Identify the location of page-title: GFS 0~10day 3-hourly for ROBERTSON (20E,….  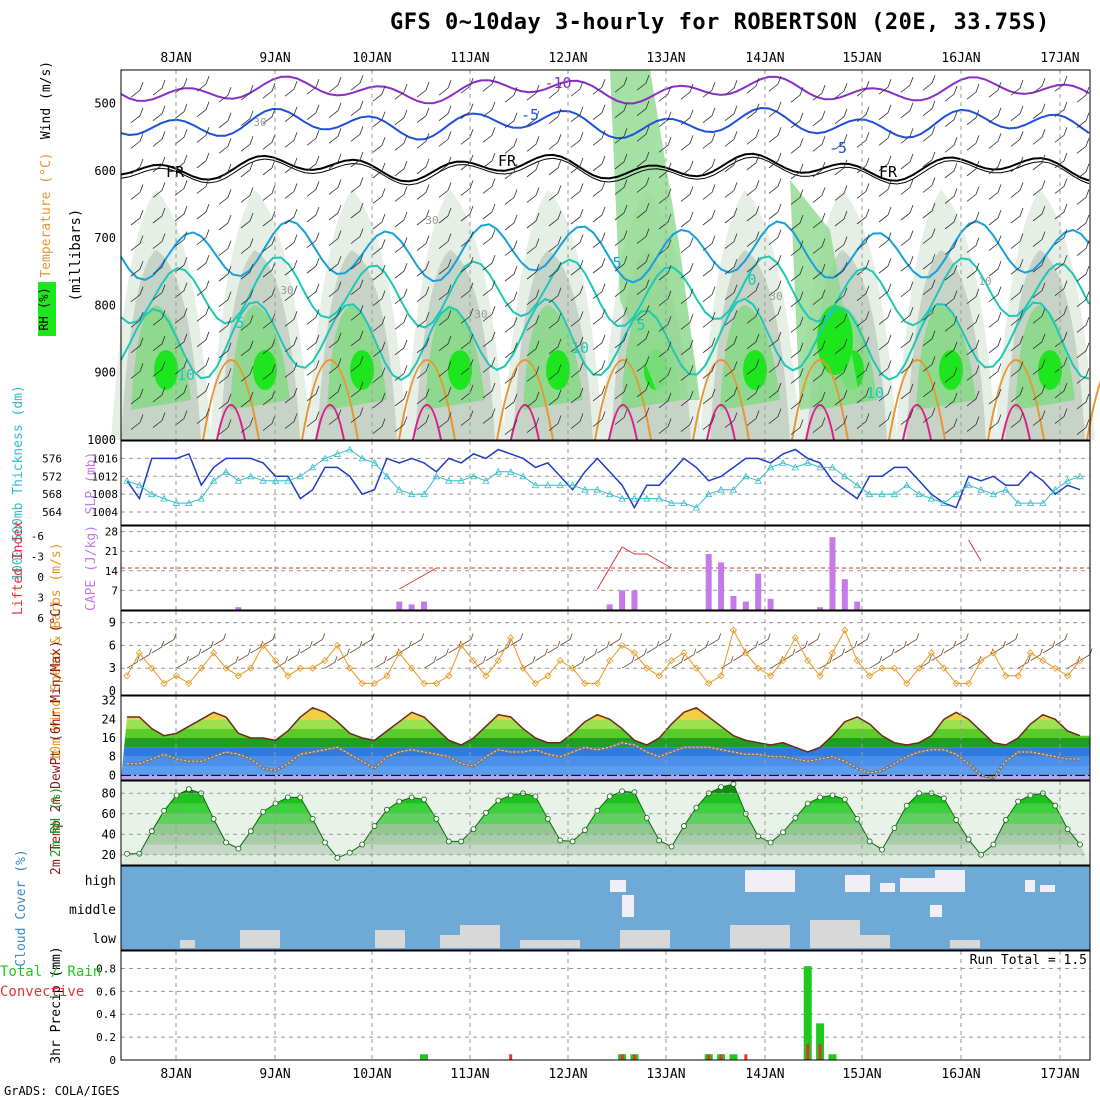
(720, 22).